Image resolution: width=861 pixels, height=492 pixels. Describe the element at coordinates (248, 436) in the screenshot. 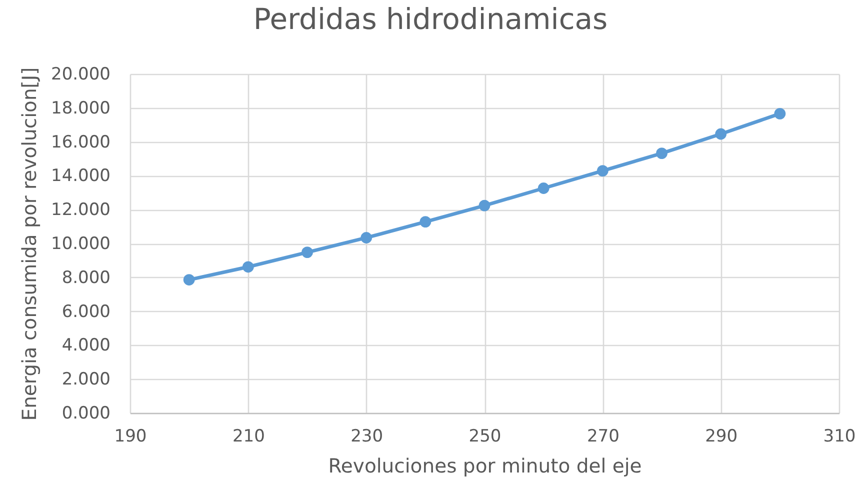

I see `x-tick-label: 210` at that location.